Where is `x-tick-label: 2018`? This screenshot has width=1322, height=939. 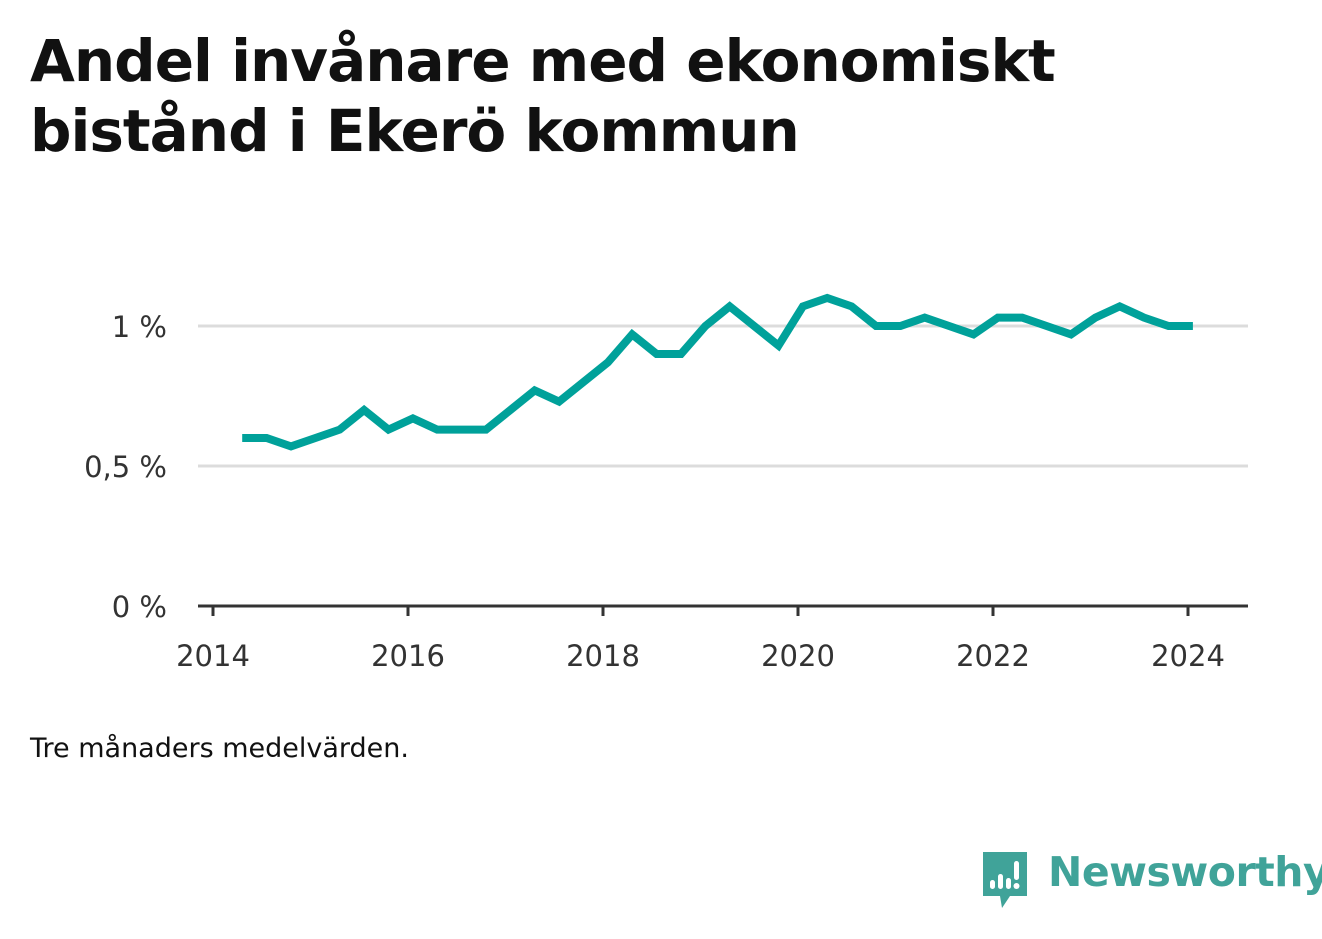
x-tick-label: 2018 is located at coordinates (603, 656).